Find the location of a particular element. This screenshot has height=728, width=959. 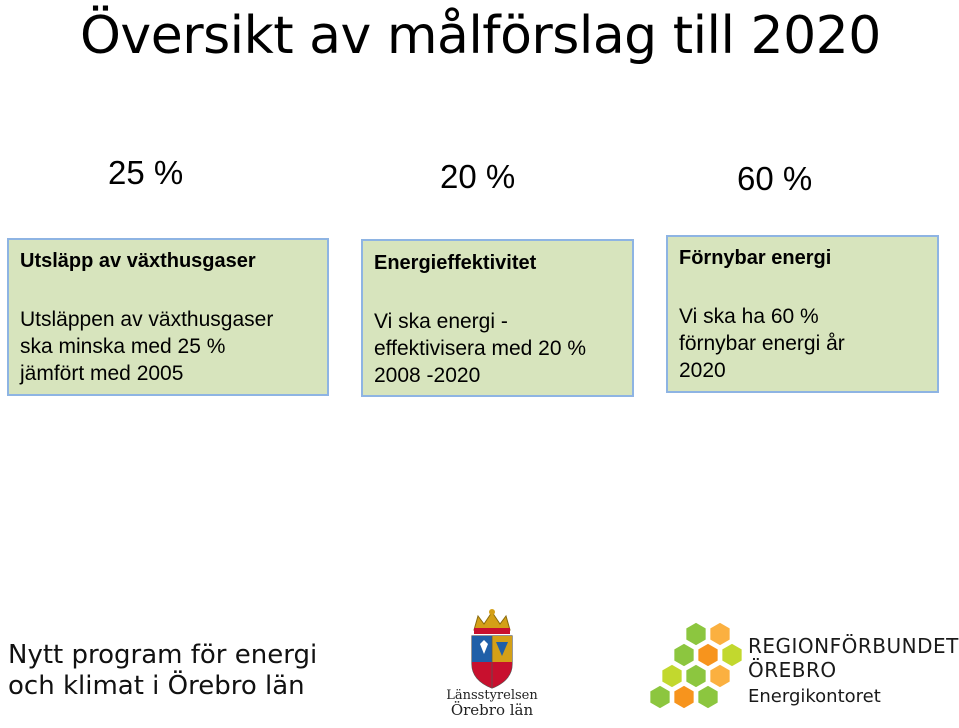

goal-description: Vi ska ha 60 % förnybar energi år 2020 is located at coordinates (762, 343).